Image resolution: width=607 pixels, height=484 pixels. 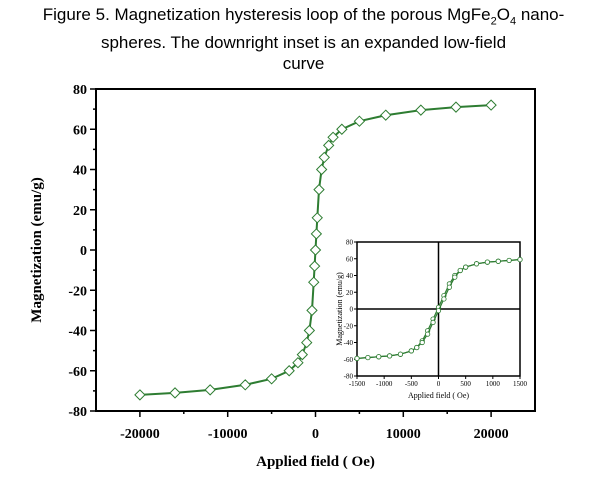 What do you see at coordinates (77, 372) in the screenshot?
I see `y-tick-label: -60` at bounding box center [77, 372].